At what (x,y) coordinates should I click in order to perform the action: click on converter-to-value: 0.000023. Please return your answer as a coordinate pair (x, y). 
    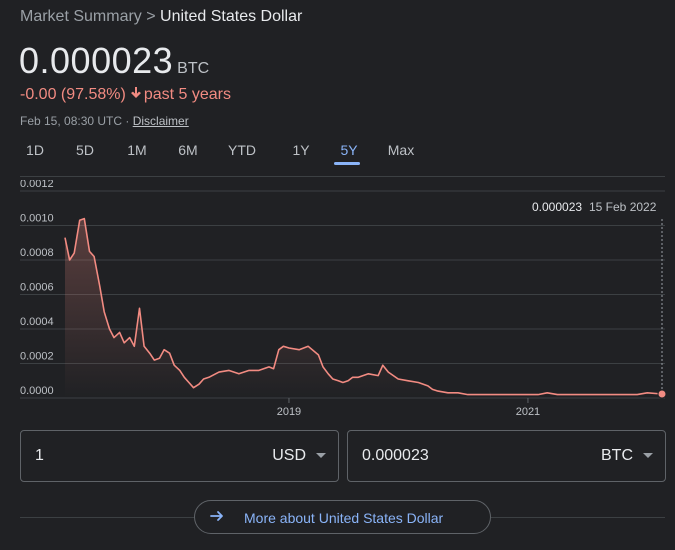
    Looking at the image, I should click on (395, 455).